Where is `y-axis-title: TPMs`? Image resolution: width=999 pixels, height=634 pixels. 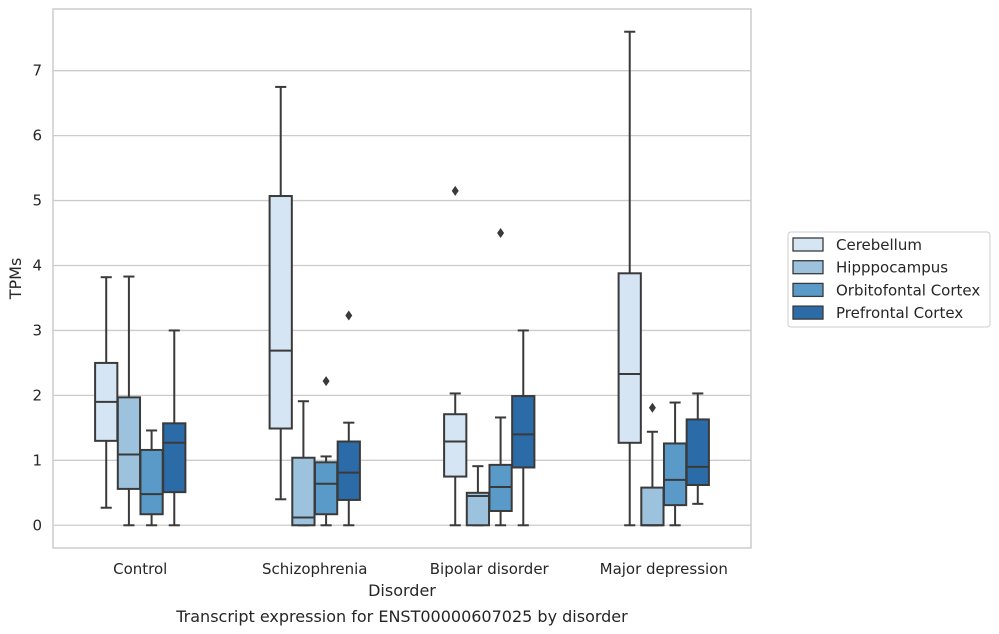
y-axis-title: TPMs is located at coordinates (15, 279).